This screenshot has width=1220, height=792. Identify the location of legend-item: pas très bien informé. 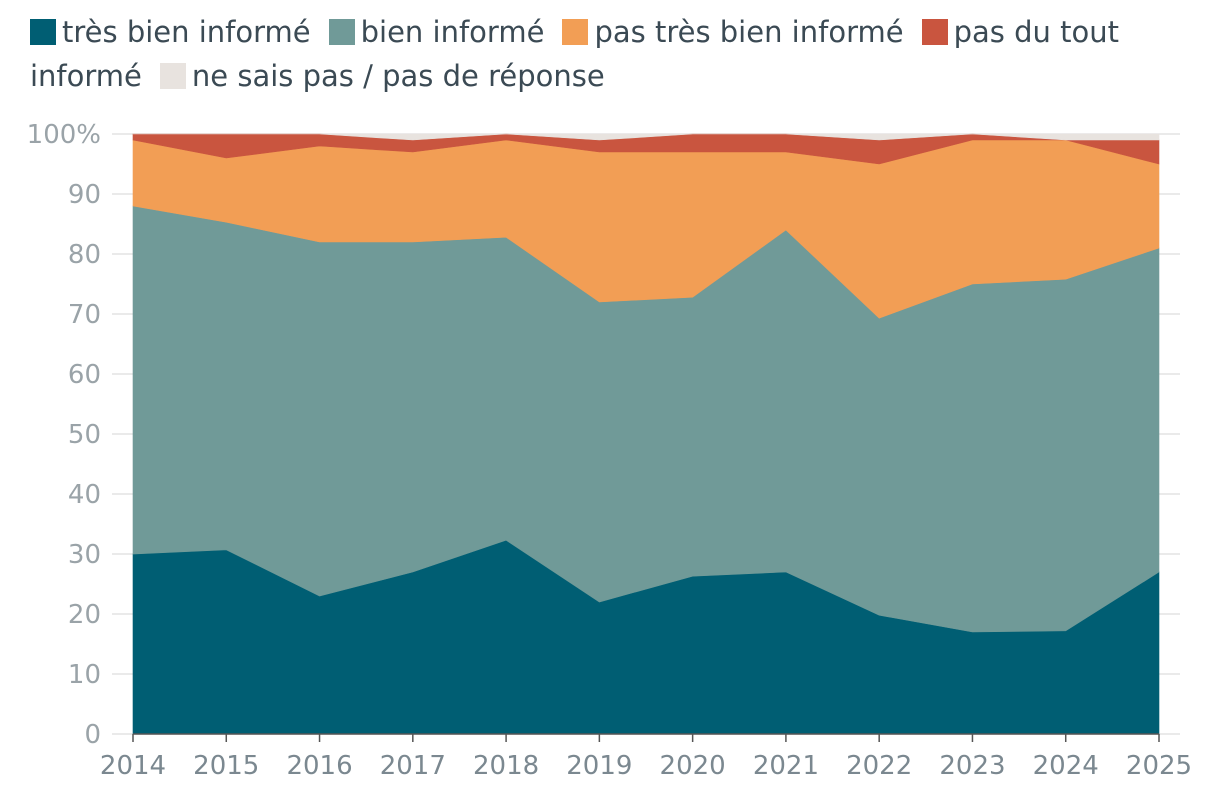
(733, 32).